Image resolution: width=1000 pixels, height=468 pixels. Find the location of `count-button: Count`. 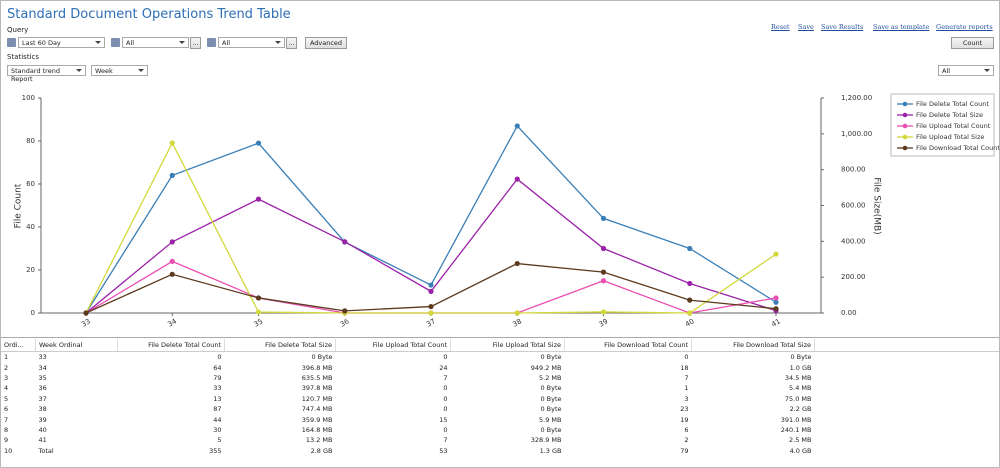

count-button: Count is located at coordinates (972, 43).